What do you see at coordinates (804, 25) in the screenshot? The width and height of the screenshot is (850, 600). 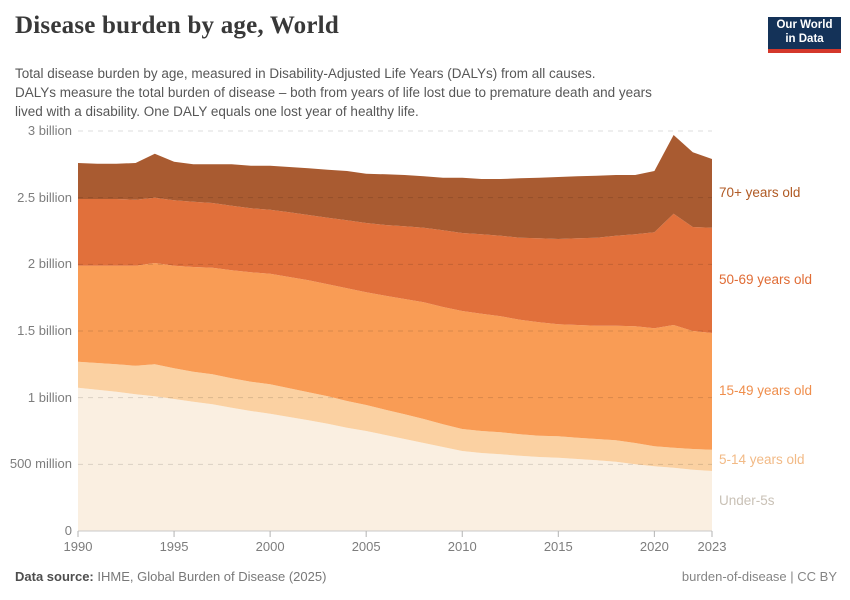 I see `owid-logo-line-1: Our World` at bounding box center [804, 25].